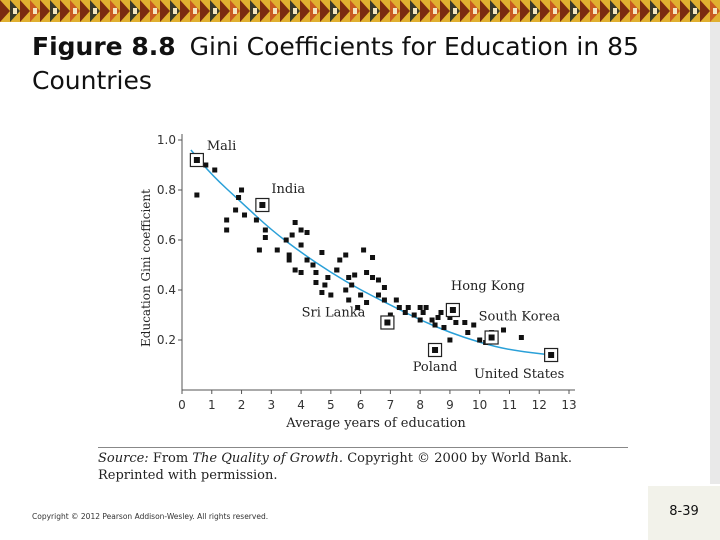  I want to click on point-label: Sri Lanka, so click(334, 313).